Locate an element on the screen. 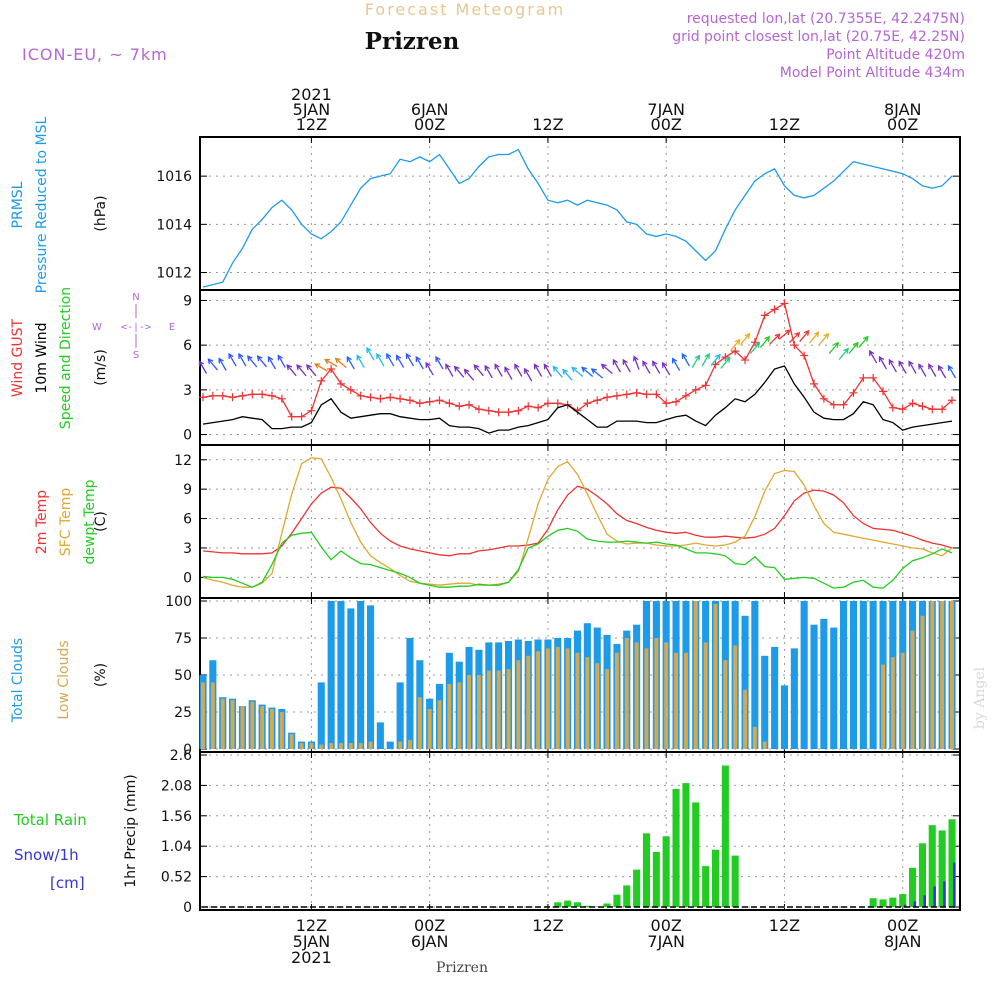  y-tick-label: 2.08 is located at coordinates (176, 786).